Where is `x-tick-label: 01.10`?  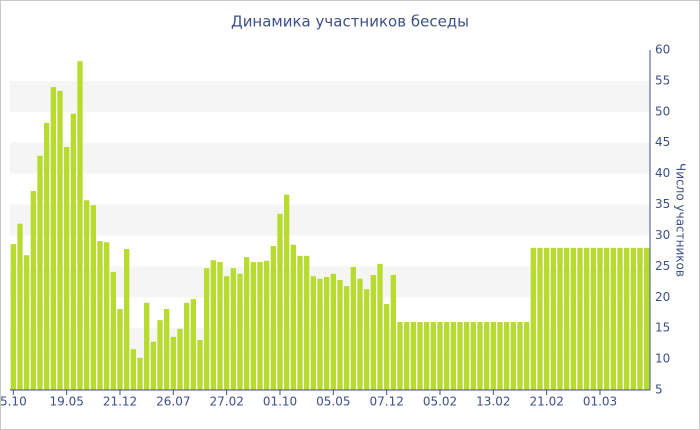
x-tick-label: 01.10 is located at coordinates (280, 402).